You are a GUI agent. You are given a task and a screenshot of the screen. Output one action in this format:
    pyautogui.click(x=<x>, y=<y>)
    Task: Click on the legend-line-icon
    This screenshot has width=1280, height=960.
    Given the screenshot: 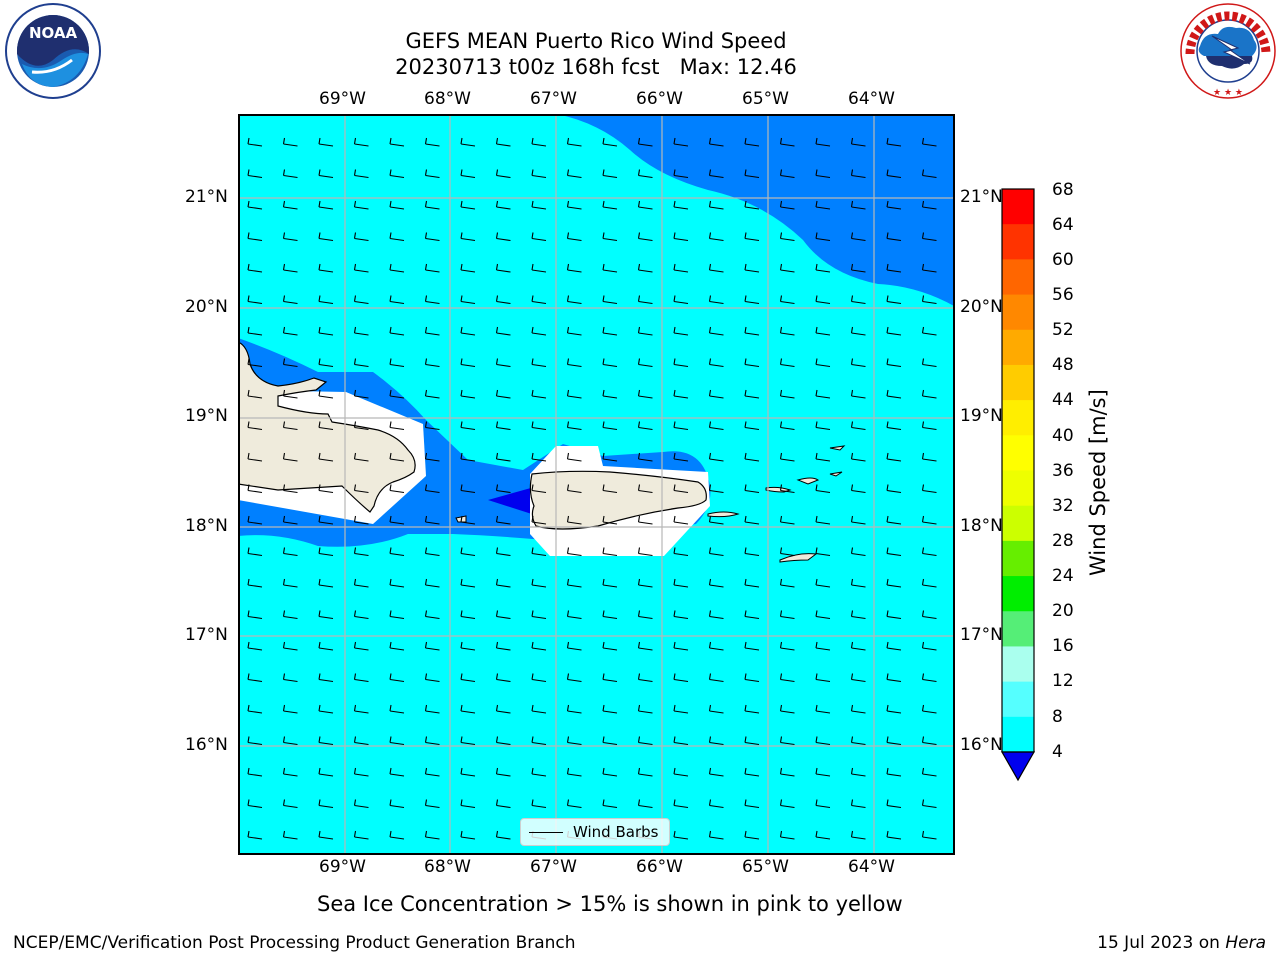 What is the action you would take?
    pyautogui.click(x=546, y=832)
    